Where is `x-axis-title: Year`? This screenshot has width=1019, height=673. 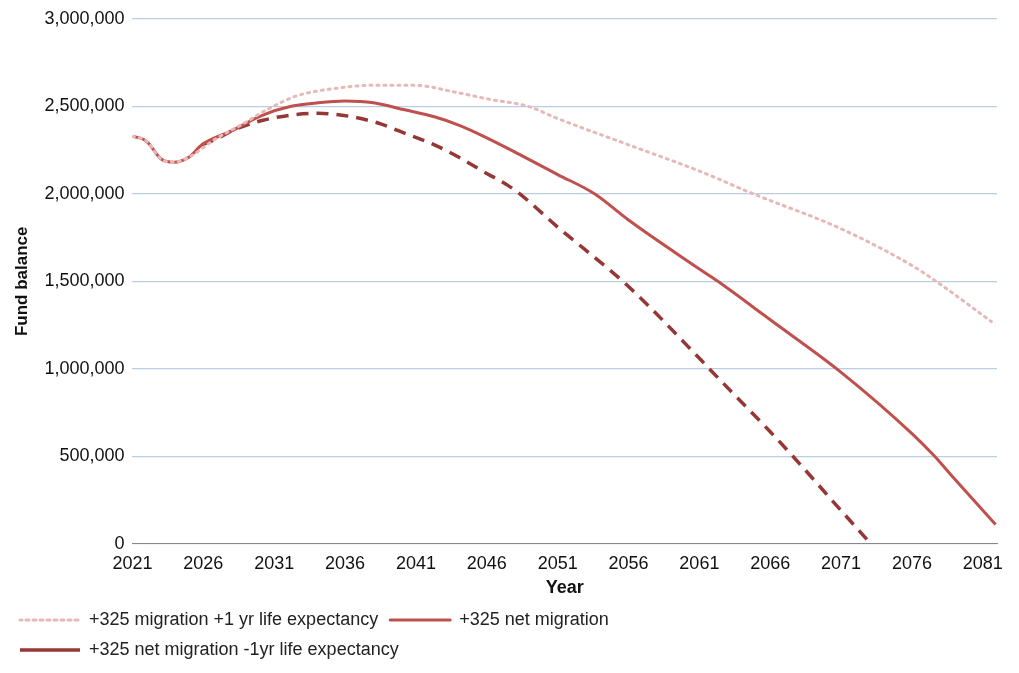 x-axis-title: Year is located at coordinates (564, 587).